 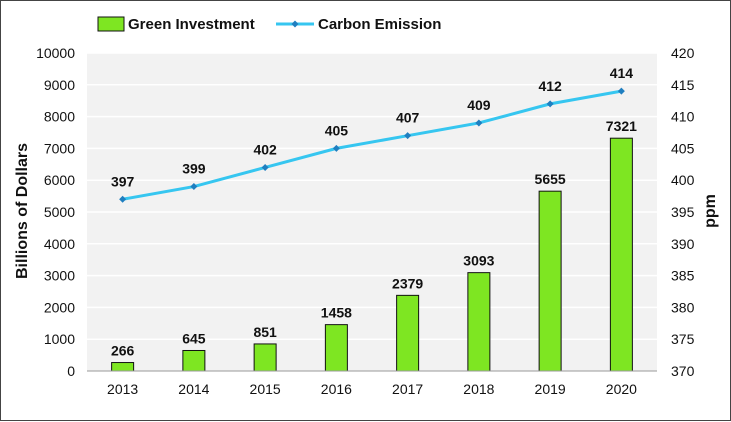 I want to click on y-right-tick-label: 410, so click(x=683, y=117).